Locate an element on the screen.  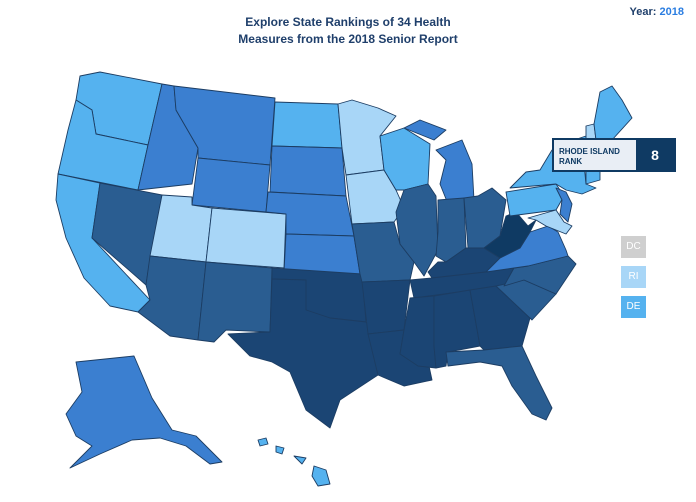
state-new-jersey is located at coordinates (564, 205).